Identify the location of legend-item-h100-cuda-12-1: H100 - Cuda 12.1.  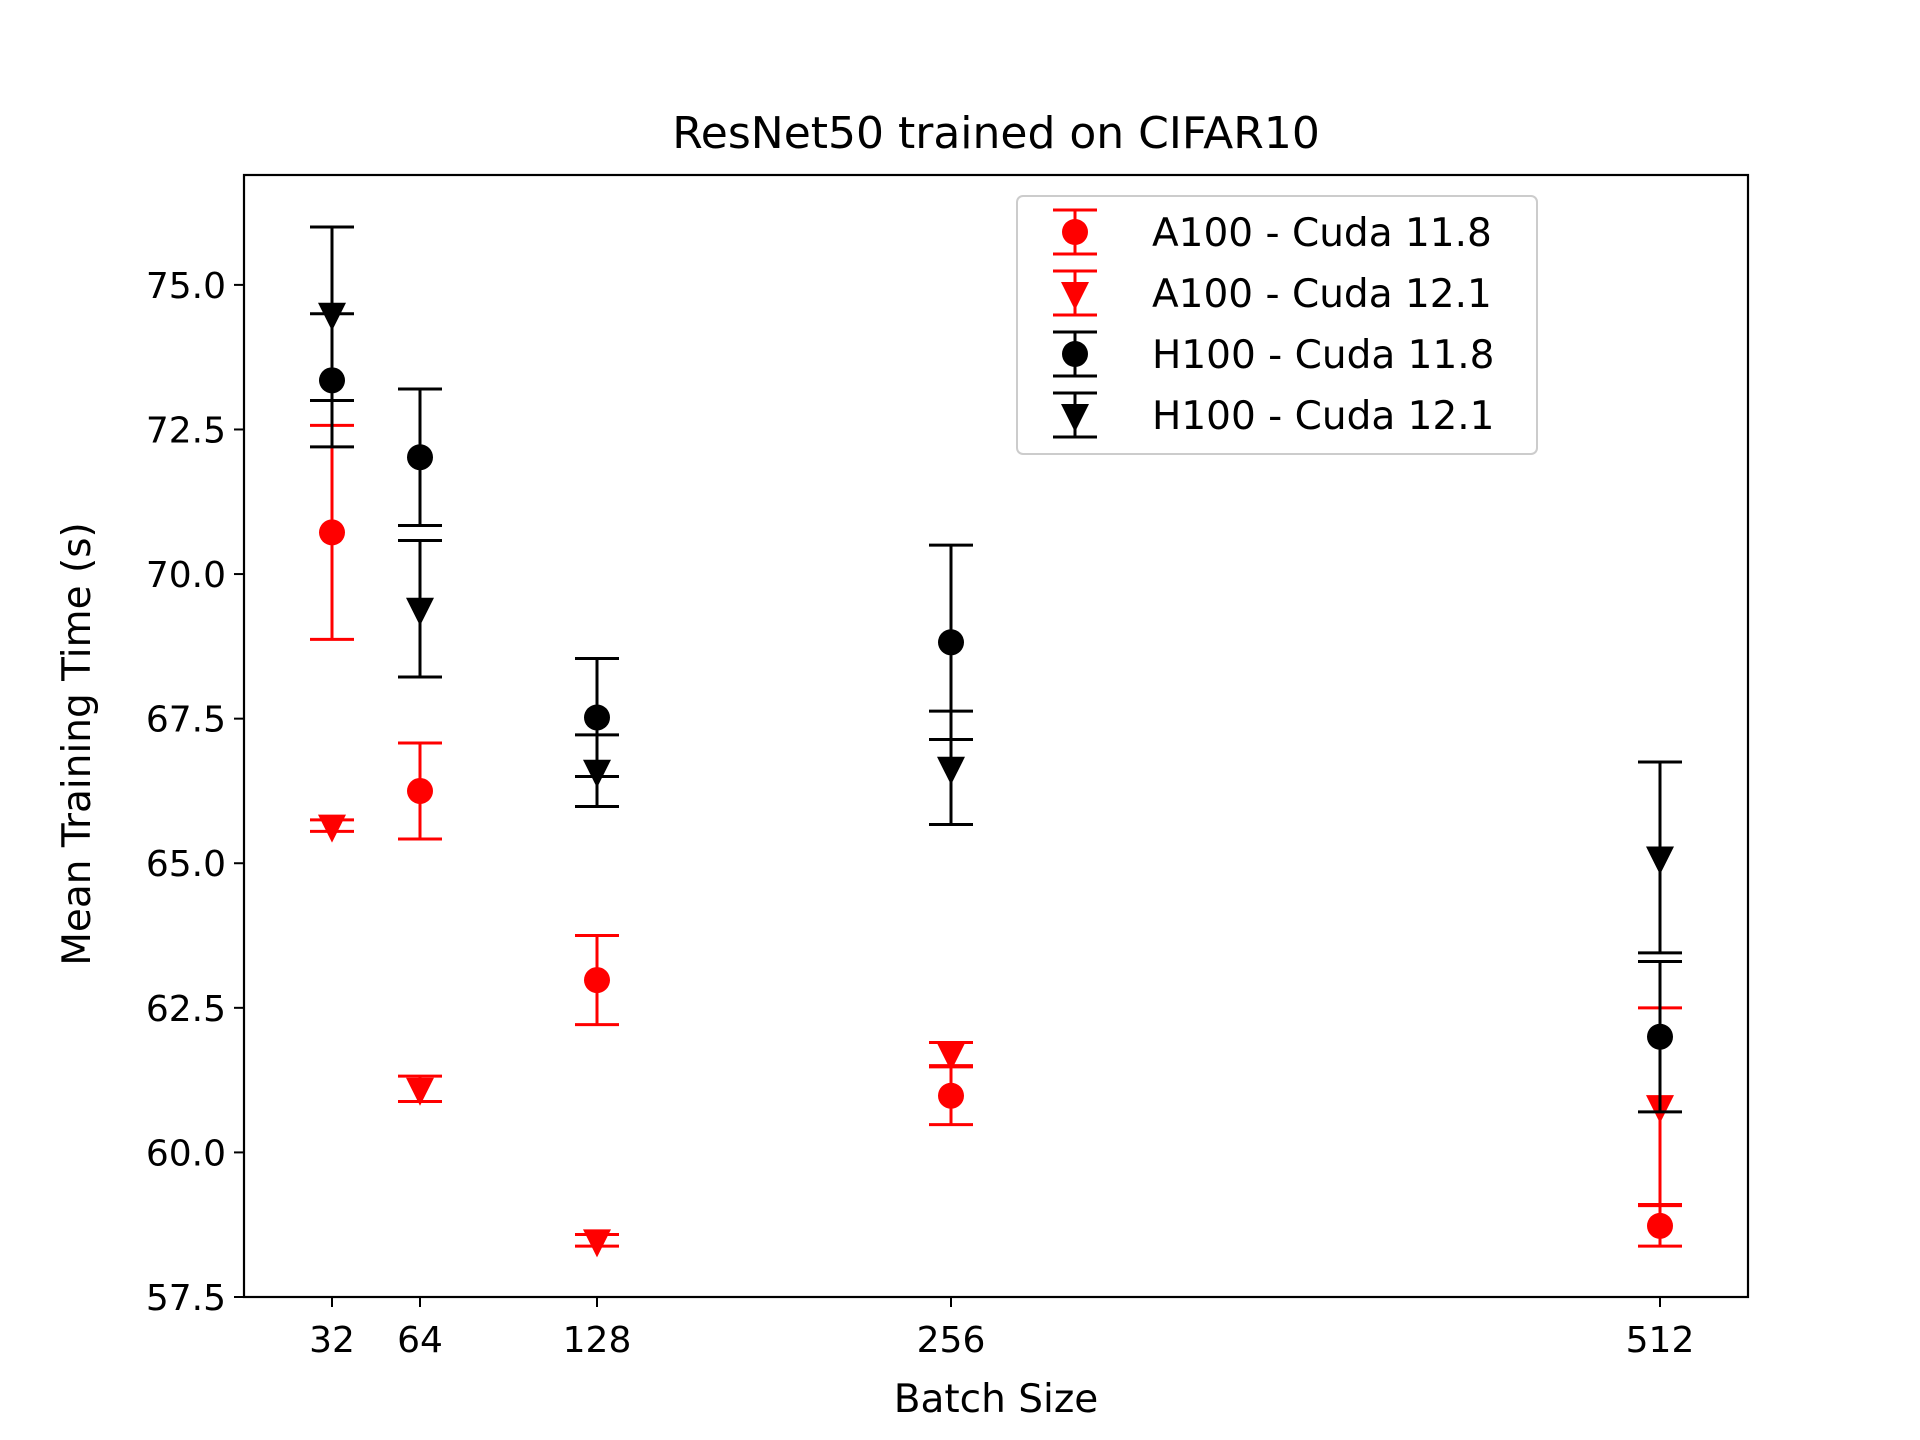
(1273, 415).